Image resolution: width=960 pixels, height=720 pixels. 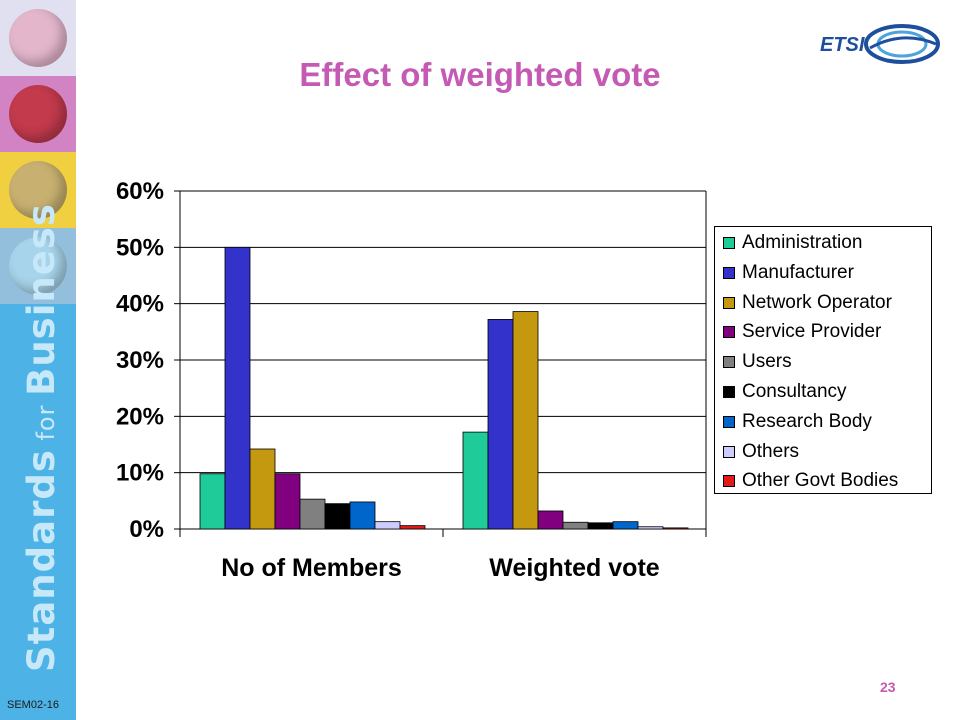 I want to click on legend-label: Manufacturer, so click(x=798, y=272).